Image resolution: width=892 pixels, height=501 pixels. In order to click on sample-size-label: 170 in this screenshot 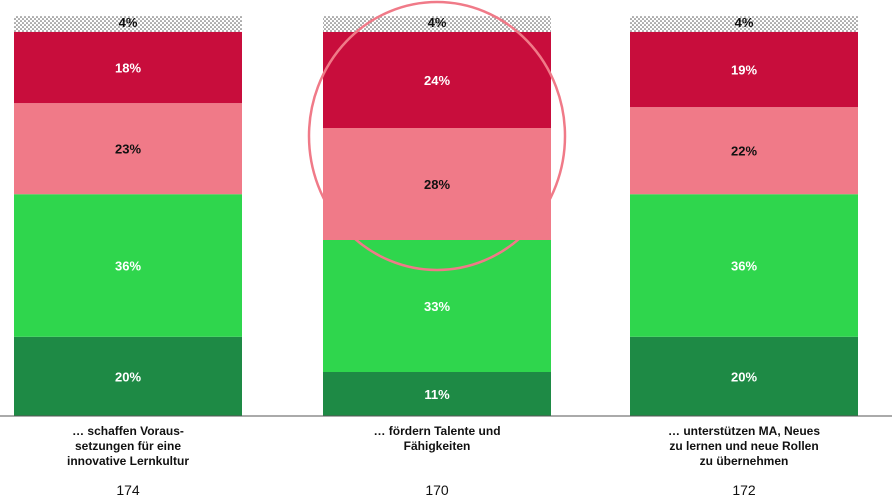, I will do `click(437, 490)`.